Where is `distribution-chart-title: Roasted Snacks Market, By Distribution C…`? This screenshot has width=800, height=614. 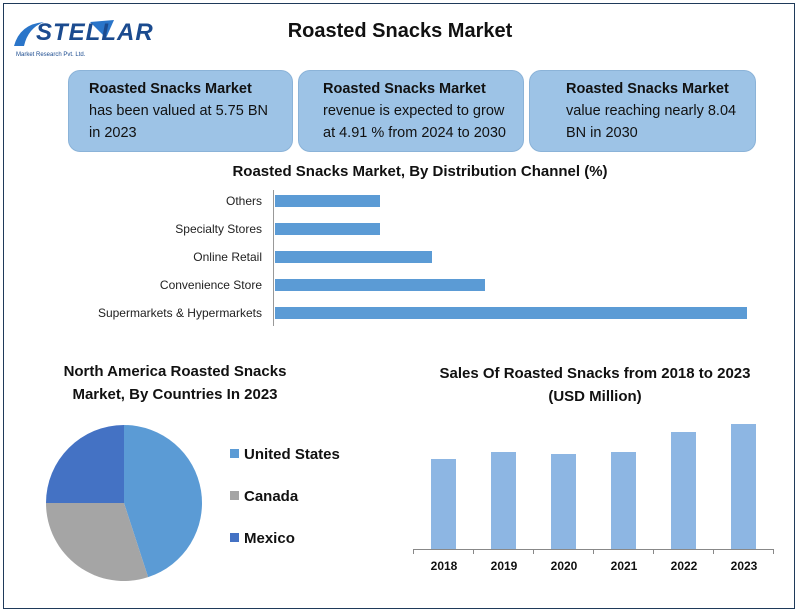
distribution-chart-title: Roasted Snacks Market, By Distribution C… is located at coordinates (420, 171).